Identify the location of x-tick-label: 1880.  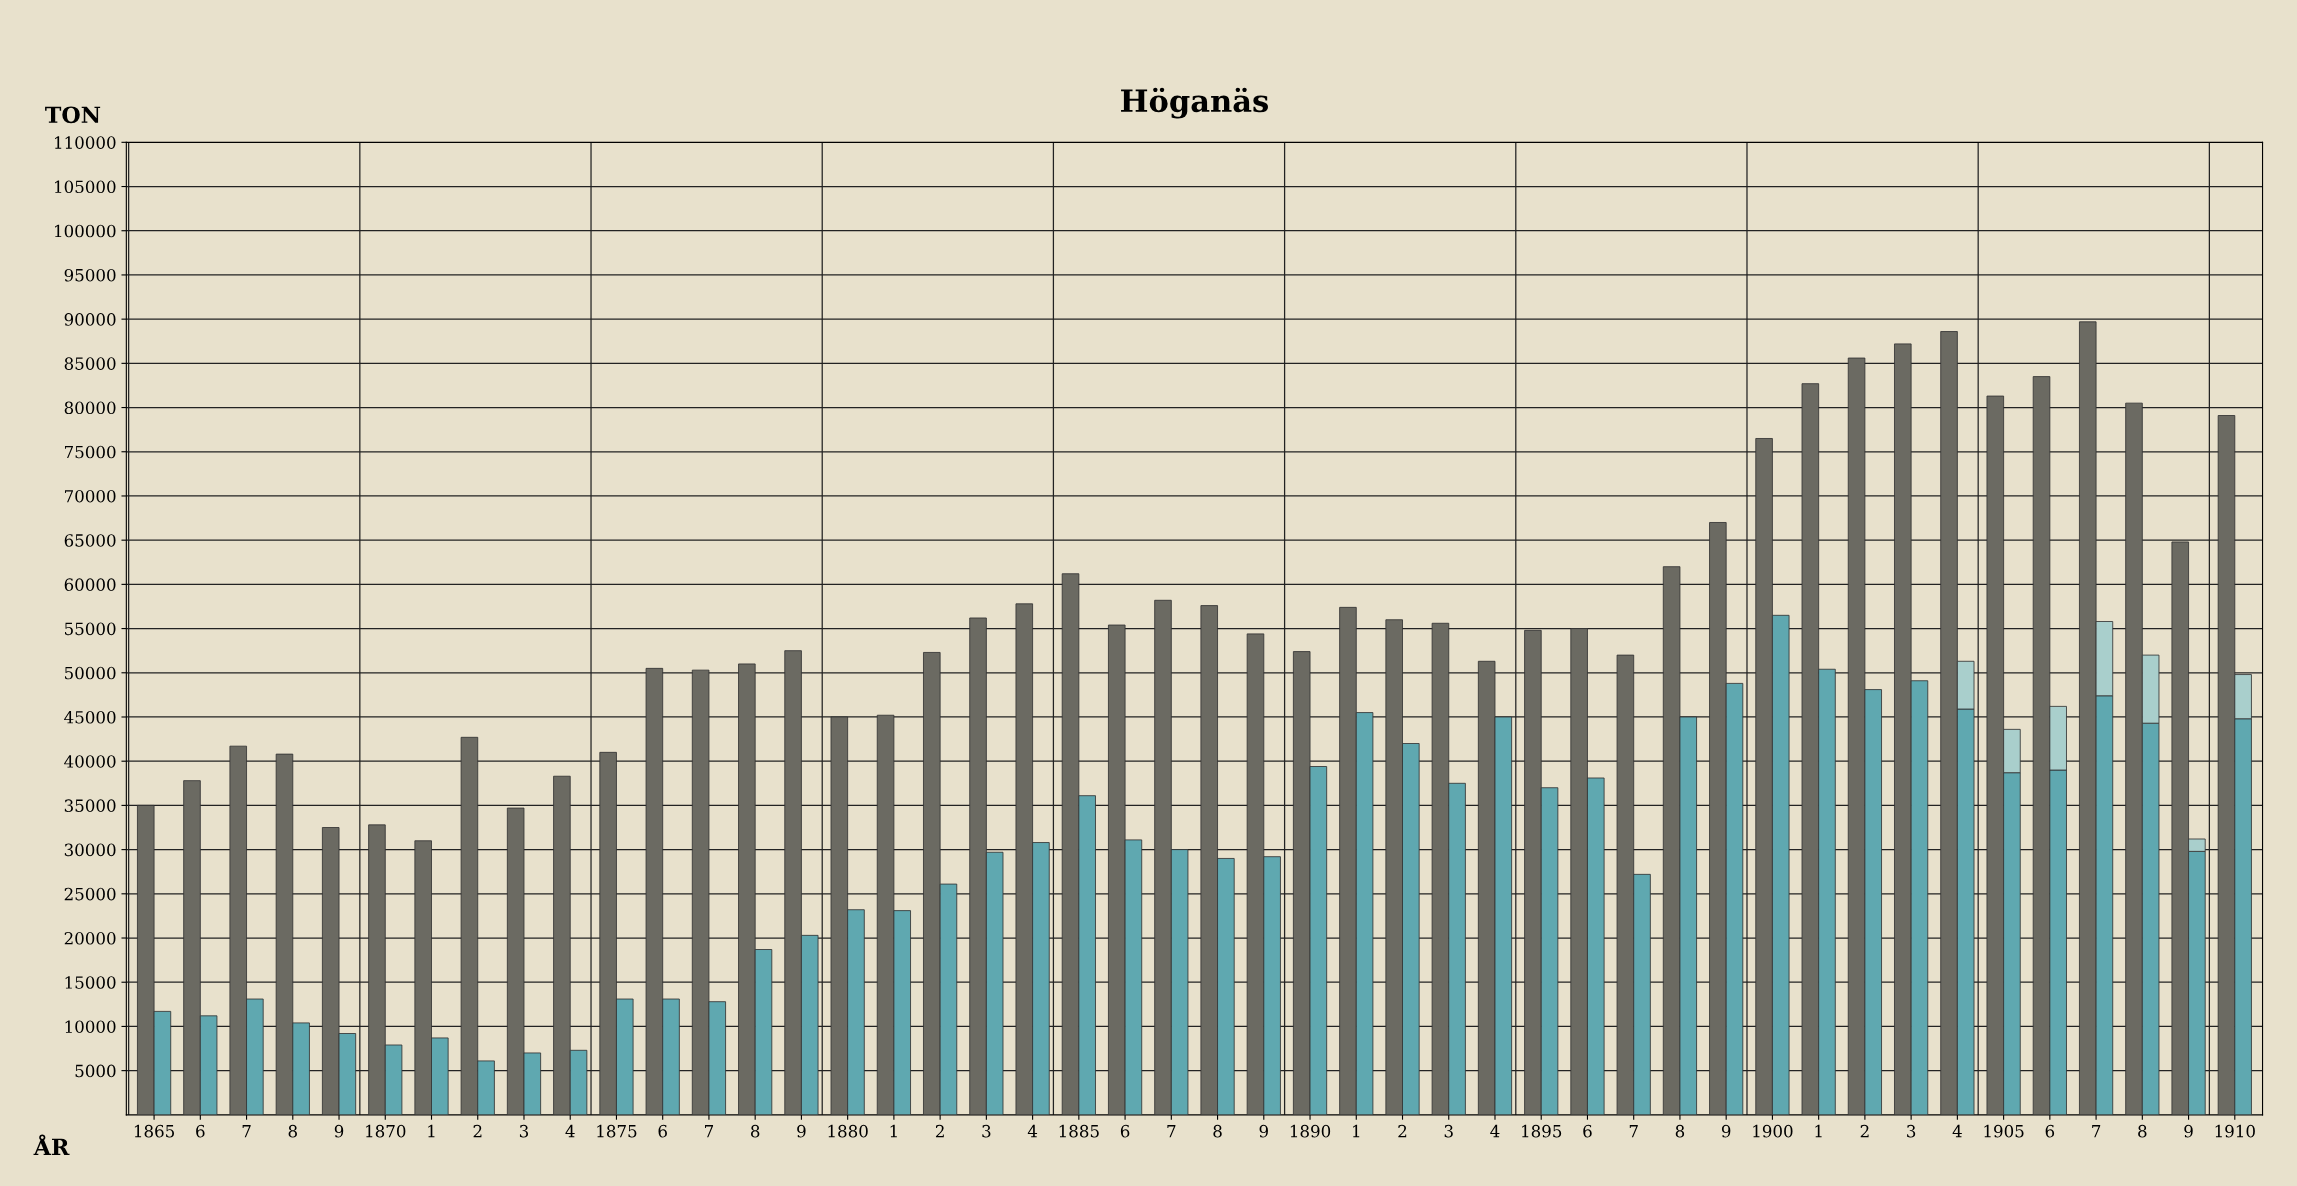
(848, 1131).